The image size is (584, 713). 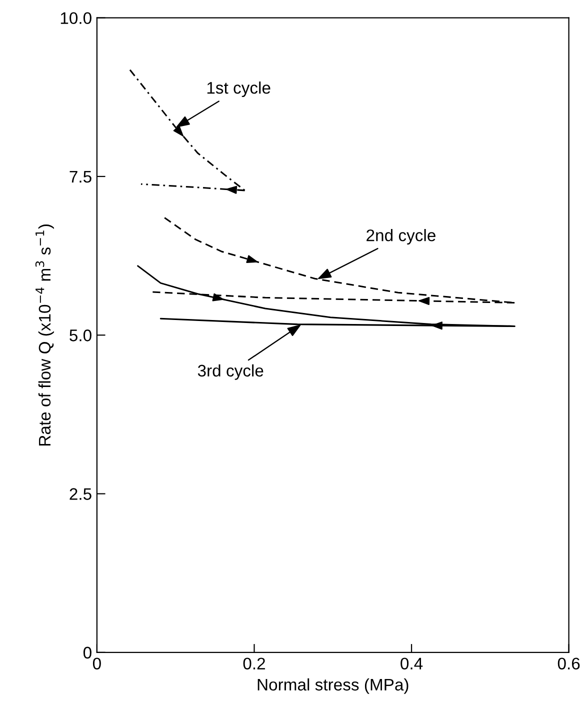 I want to click on y-tick-label: 10.0, so click(x=76, y=18).